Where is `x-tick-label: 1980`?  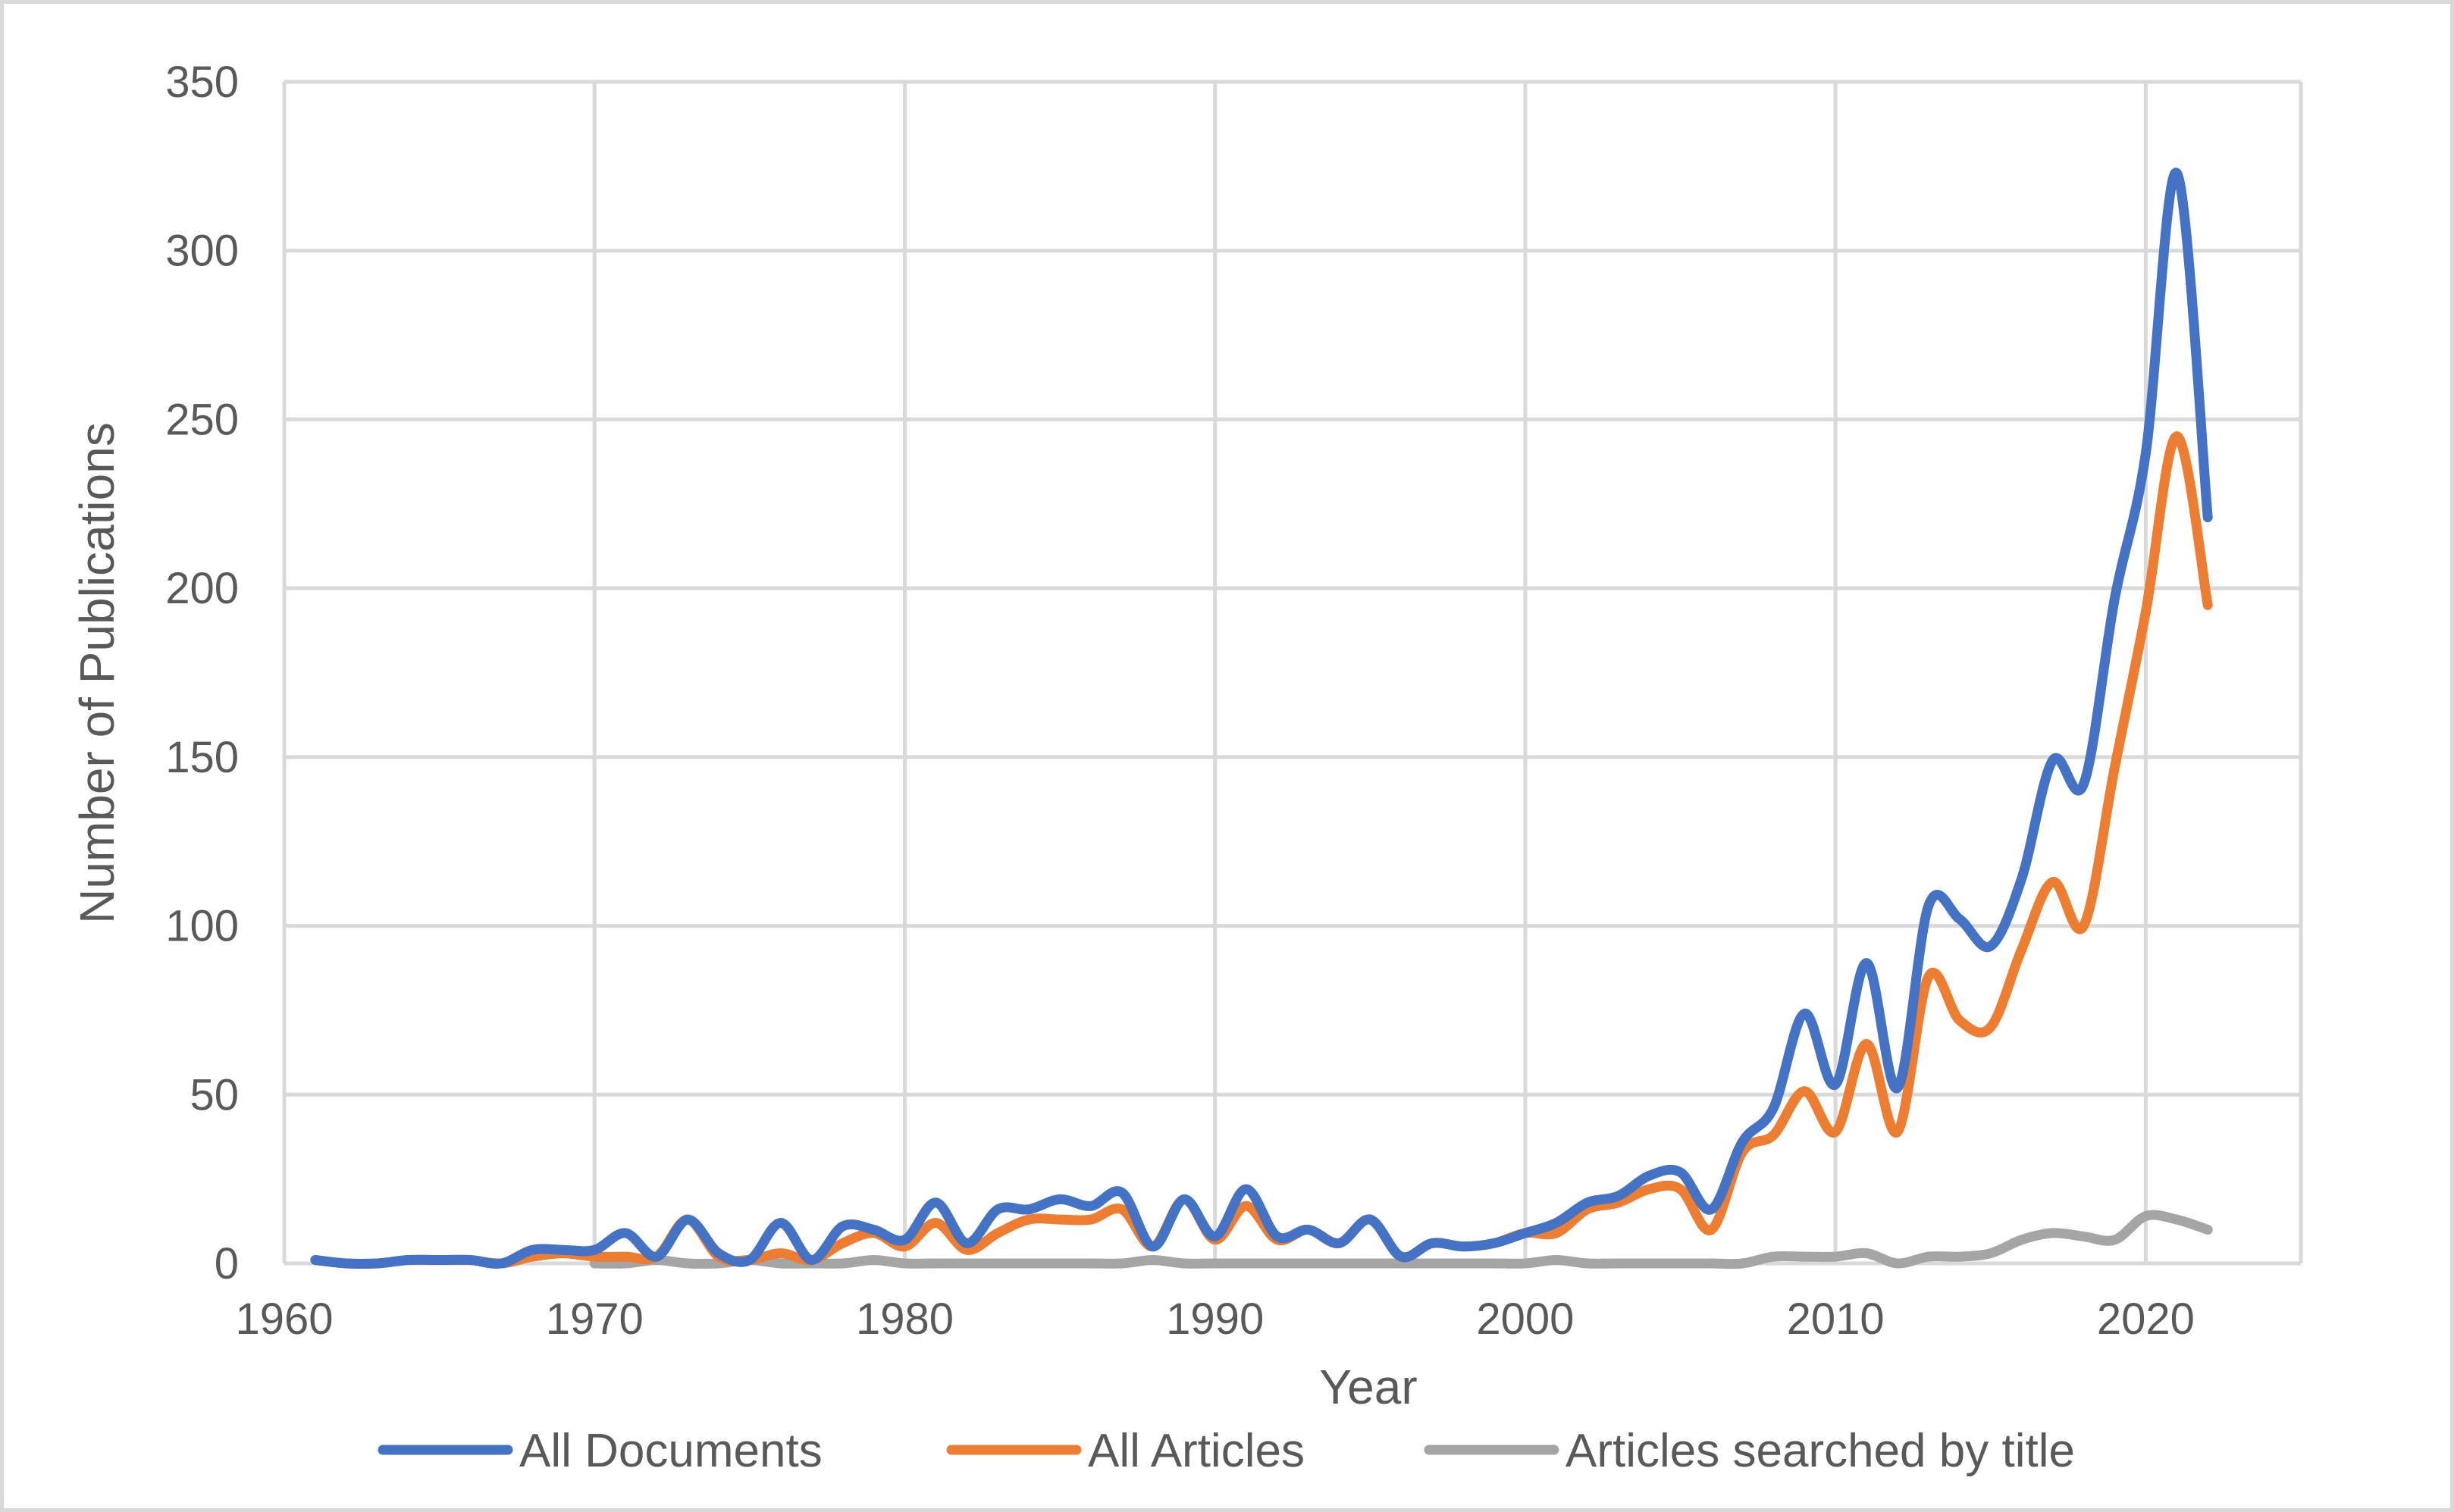
x-tick-label: 1980 is located at coordinates (905, 1319).